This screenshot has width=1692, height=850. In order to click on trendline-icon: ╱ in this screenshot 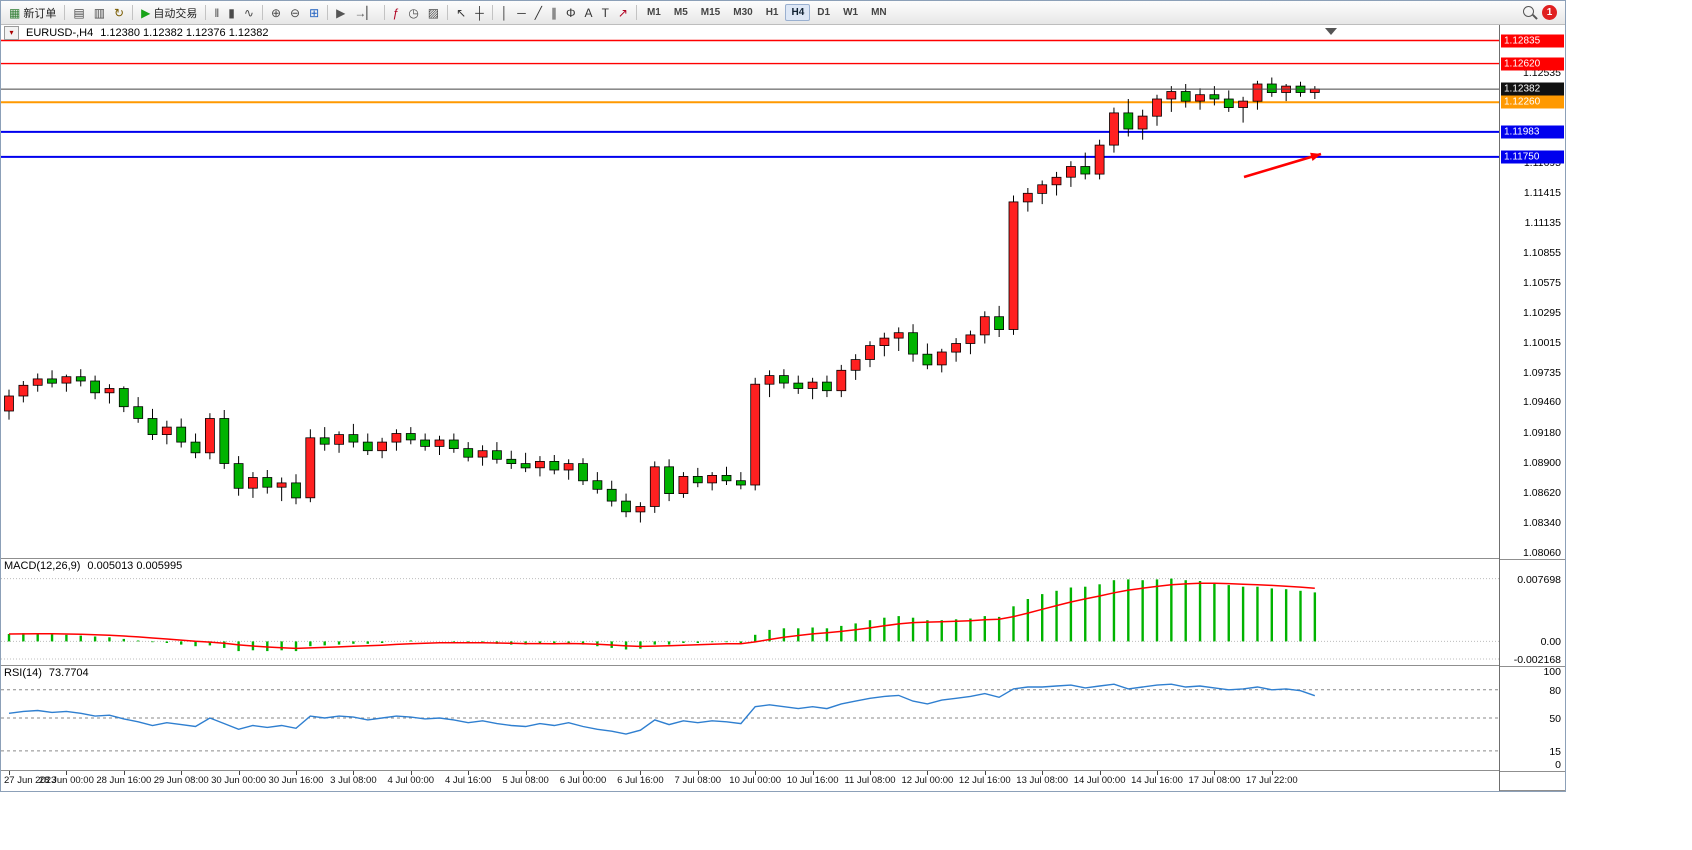, I will do `click(538, 12)`.